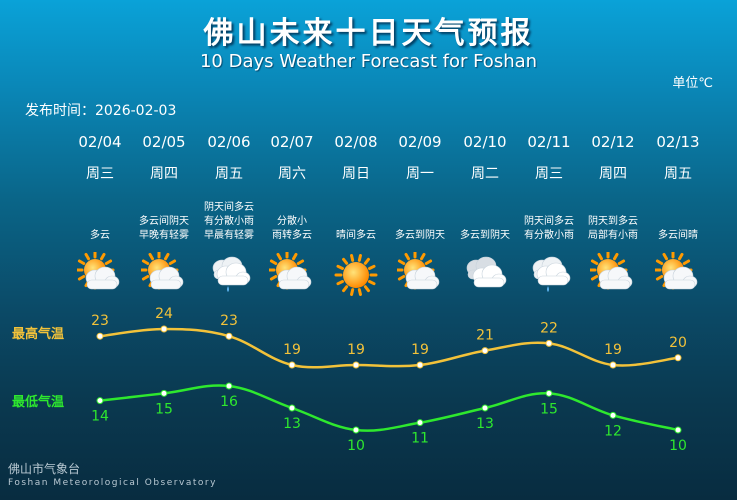  What do you see at coordinates (100, 235) in the screenshot?
I see `description-line: 多云` at bounding box center [100, 235].